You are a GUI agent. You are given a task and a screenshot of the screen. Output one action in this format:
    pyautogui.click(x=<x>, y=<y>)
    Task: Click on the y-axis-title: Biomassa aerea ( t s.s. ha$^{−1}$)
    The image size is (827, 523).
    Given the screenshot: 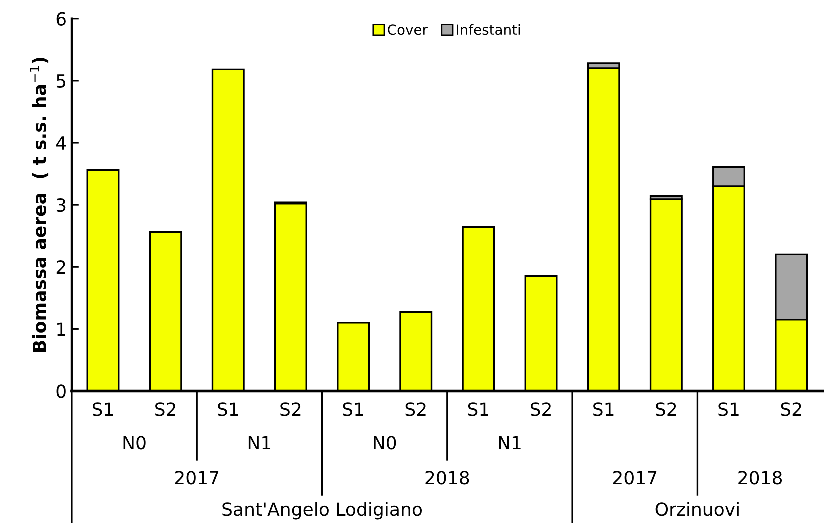 What is the action you would take?
    pyautogui.click(x=39, y=205)
    